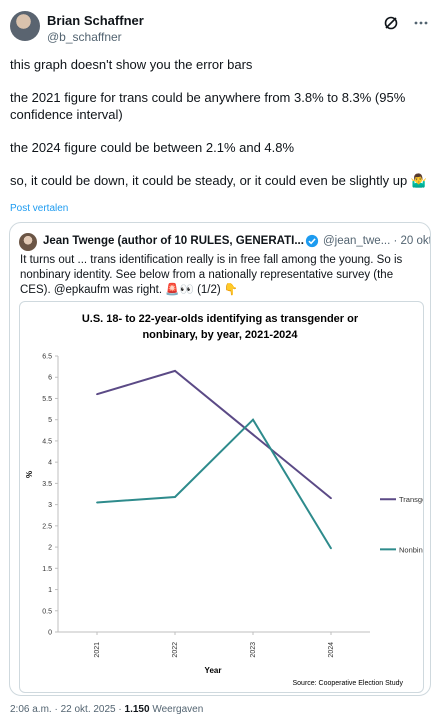 The height and width of the screenshot is (726, 441). Describe the element at coordinates (50, 505) in the screenshot. I see `y-tick-label: 3` at that location.